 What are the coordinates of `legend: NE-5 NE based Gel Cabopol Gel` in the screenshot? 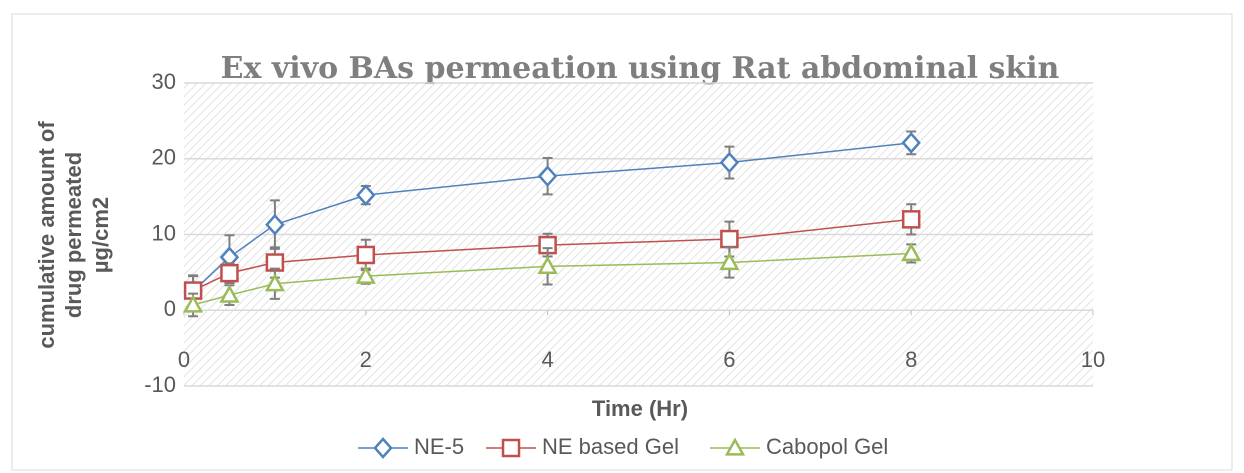 It's located at (623, 446).